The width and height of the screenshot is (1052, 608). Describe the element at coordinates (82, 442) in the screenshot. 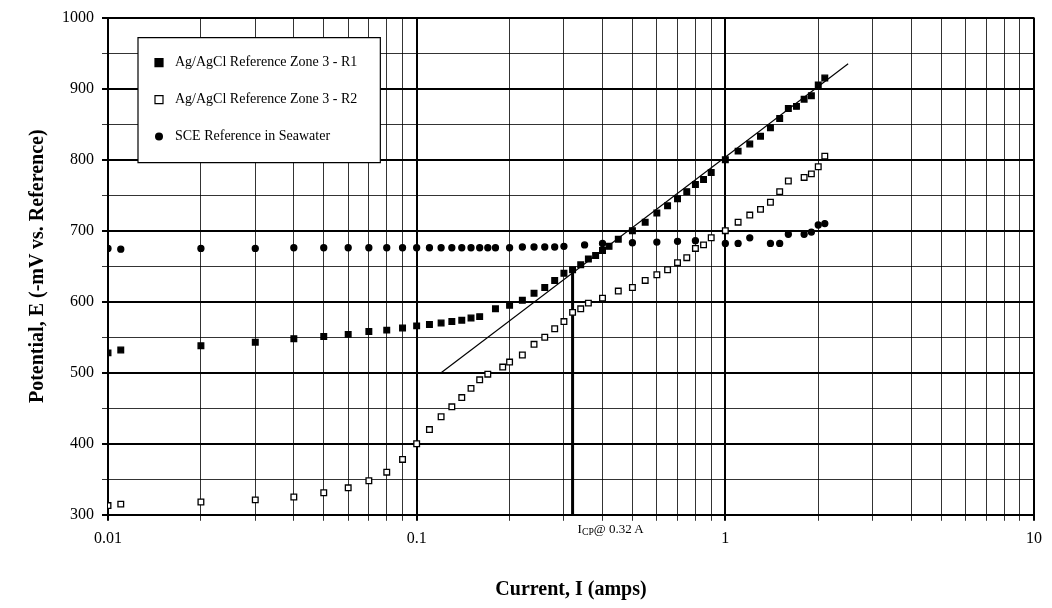

I see `y-tick-label: 400` at that location.